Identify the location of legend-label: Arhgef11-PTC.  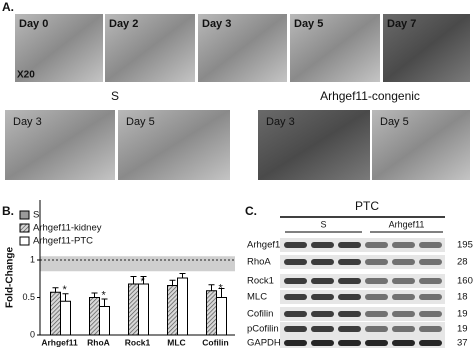
(63, 241).